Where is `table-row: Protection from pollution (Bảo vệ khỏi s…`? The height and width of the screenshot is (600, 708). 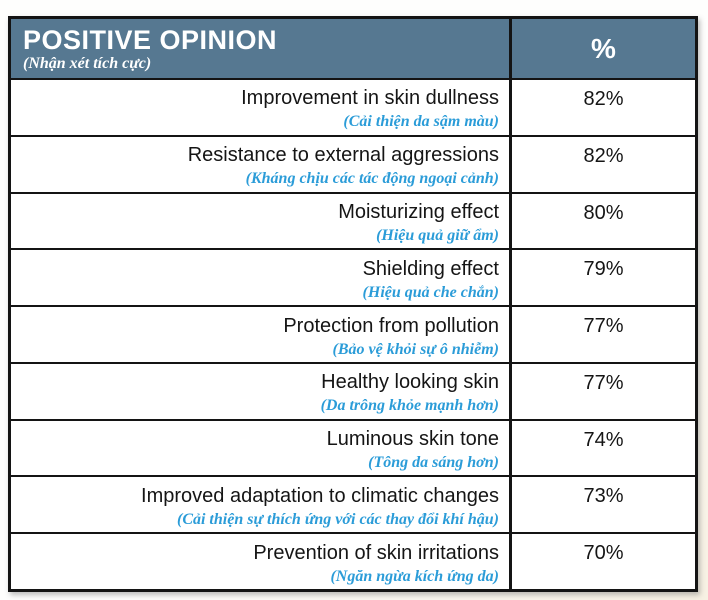 table-row: Protection from pollution (Bảo vệ khỏi s… is located at coordinates (353, 333).